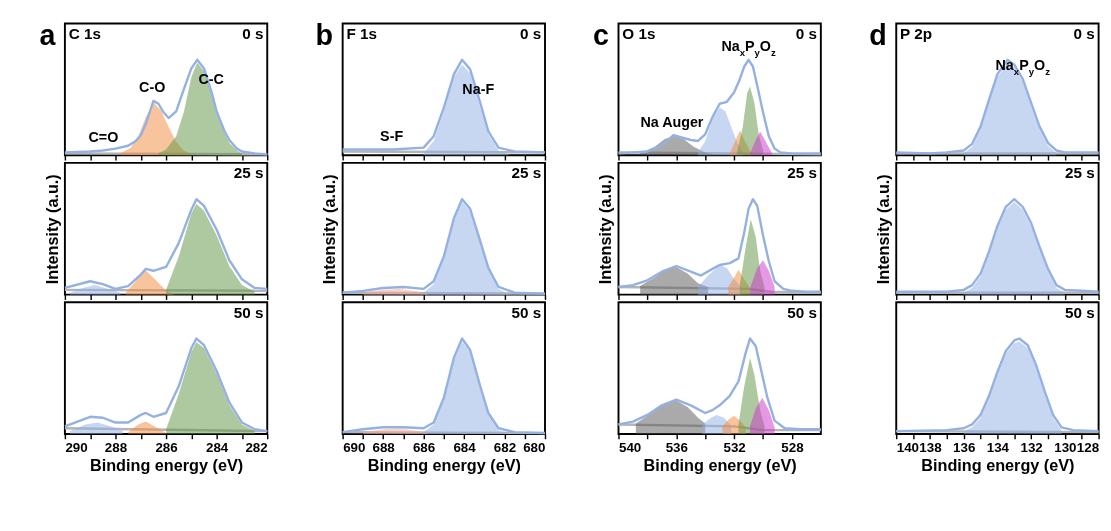 The height and width of the screenshot is (531, 1111). I want to click on chart-title: a, so click(48, 34).